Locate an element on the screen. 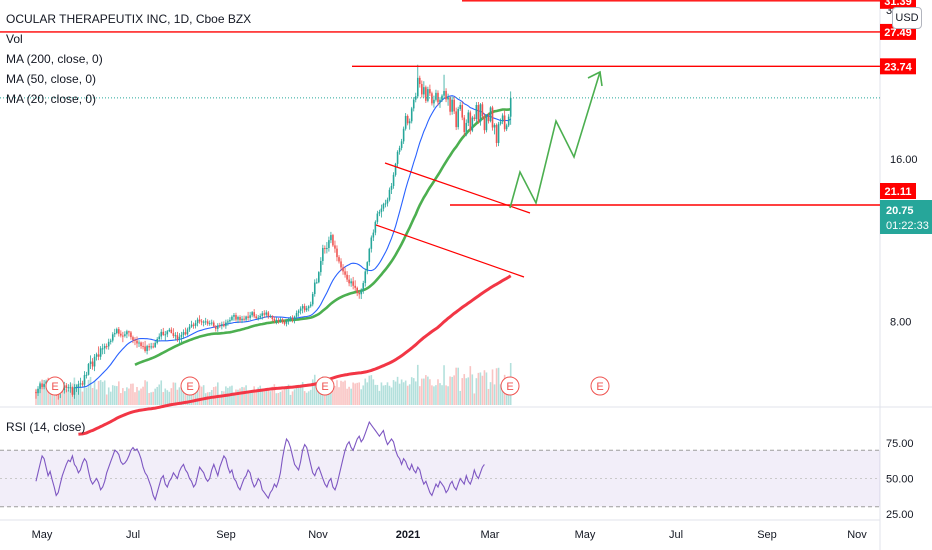 Image resolution: width=932 pixels, height=550 pixels. channel-upper-line is located at coordinates (457, 188).